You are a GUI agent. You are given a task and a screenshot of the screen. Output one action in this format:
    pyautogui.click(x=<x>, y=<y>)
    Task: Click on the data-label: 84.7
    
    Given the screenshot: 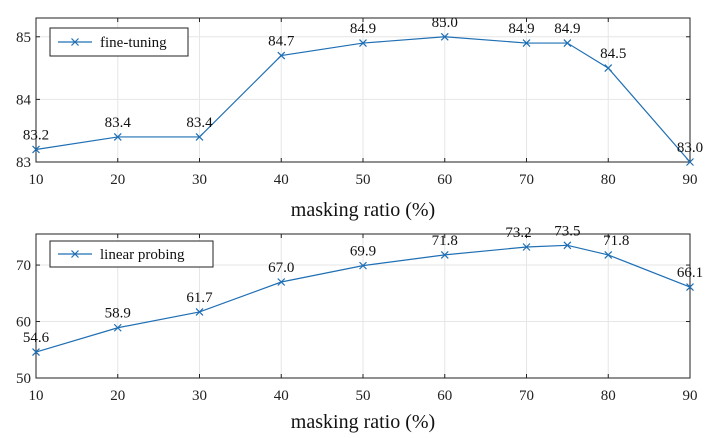 What is the action you would take?
    pyautogui.click(x=281, y=42)
    